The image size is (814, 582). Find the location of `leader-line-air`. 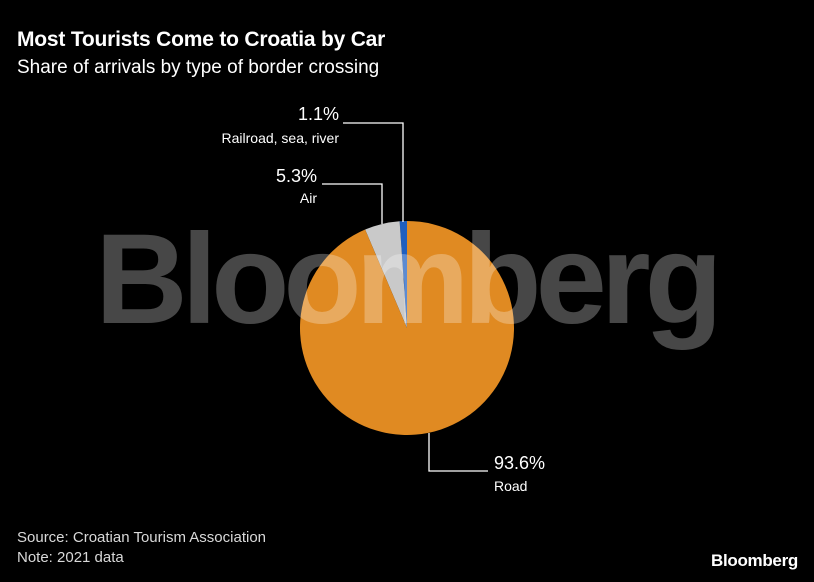

leader-line-air is located at coordinates (352, 203).